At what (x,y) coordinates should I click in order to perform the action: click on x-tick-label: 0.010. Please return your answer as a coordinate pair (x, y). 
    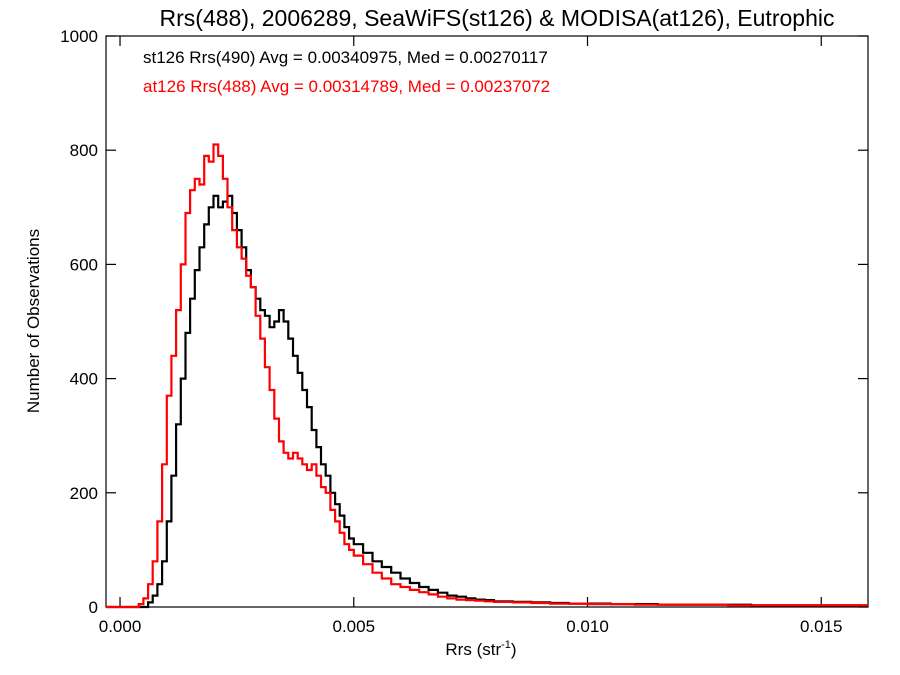
    Looking at the image, I should click on (587, 626).